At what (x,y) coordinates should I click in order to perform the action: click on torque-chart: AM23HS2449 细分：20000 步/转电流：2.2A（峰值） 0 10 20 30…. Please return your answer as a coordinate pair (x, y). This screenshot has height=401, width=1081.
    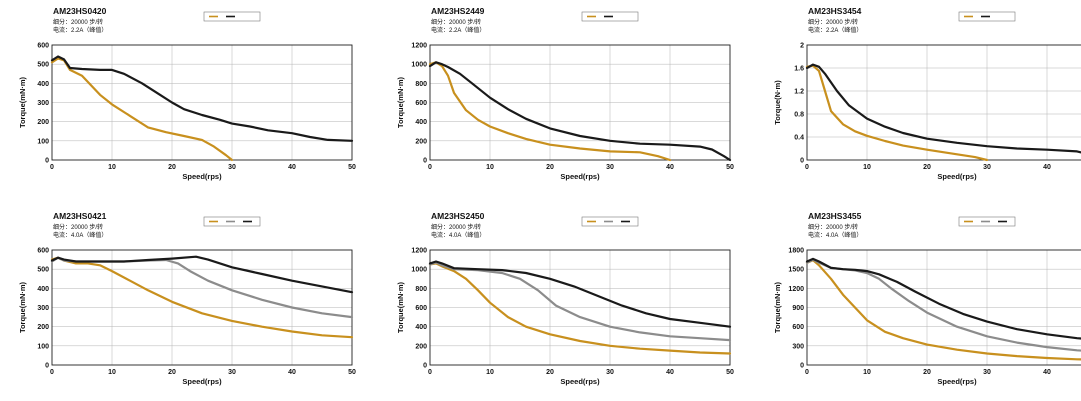
    Looking at the image, I should click on (565, 93).